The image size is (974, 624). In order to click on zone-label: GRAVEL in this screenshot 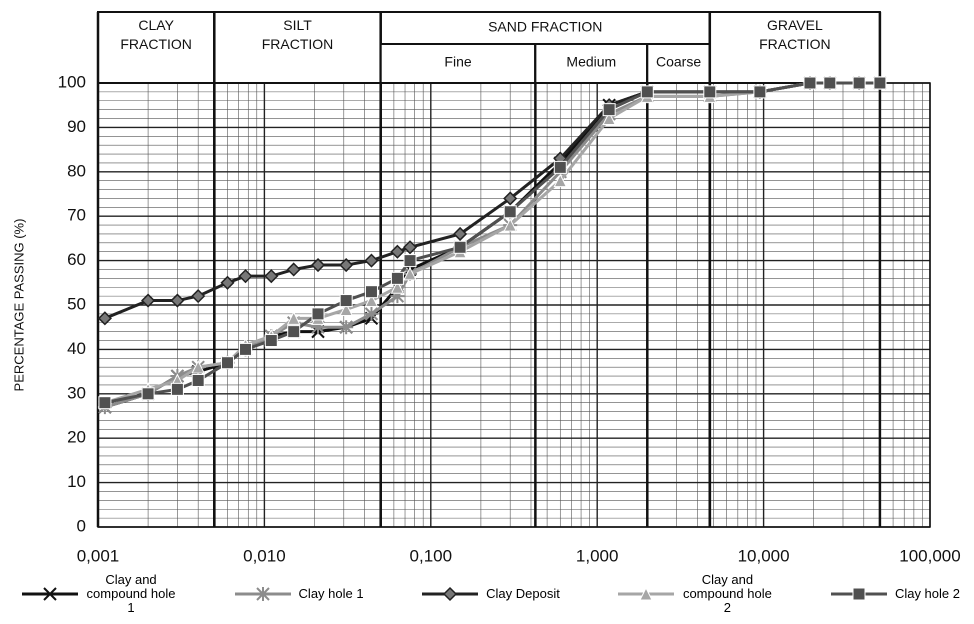, I will do `click(795, 25)`.